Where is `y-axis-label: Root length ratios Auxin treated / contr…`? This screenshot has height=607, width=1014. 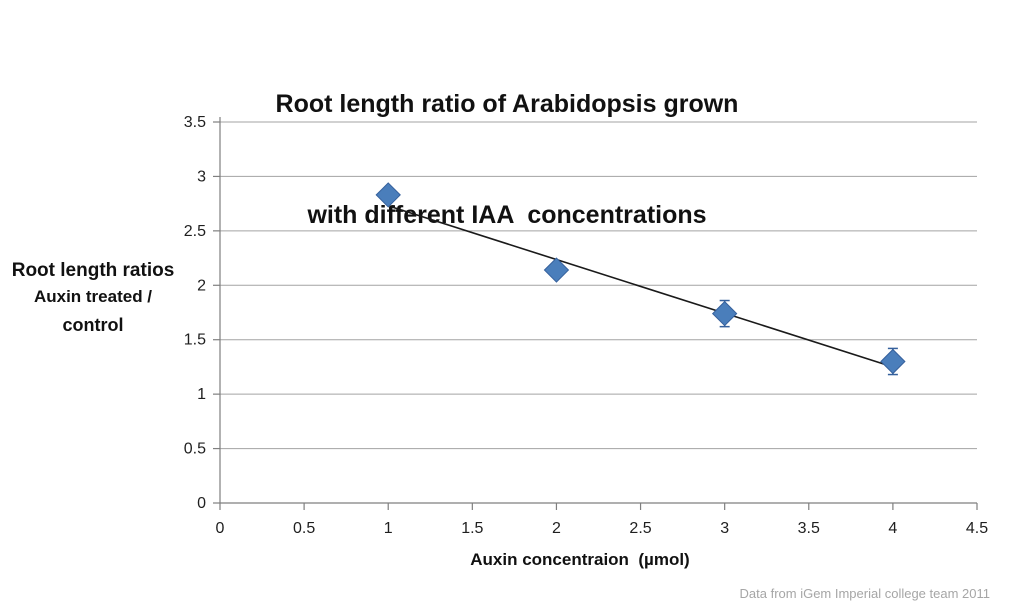
y-axis-label: Root length ratios Auxin treated / contr… is located at coordinates (93, 299).